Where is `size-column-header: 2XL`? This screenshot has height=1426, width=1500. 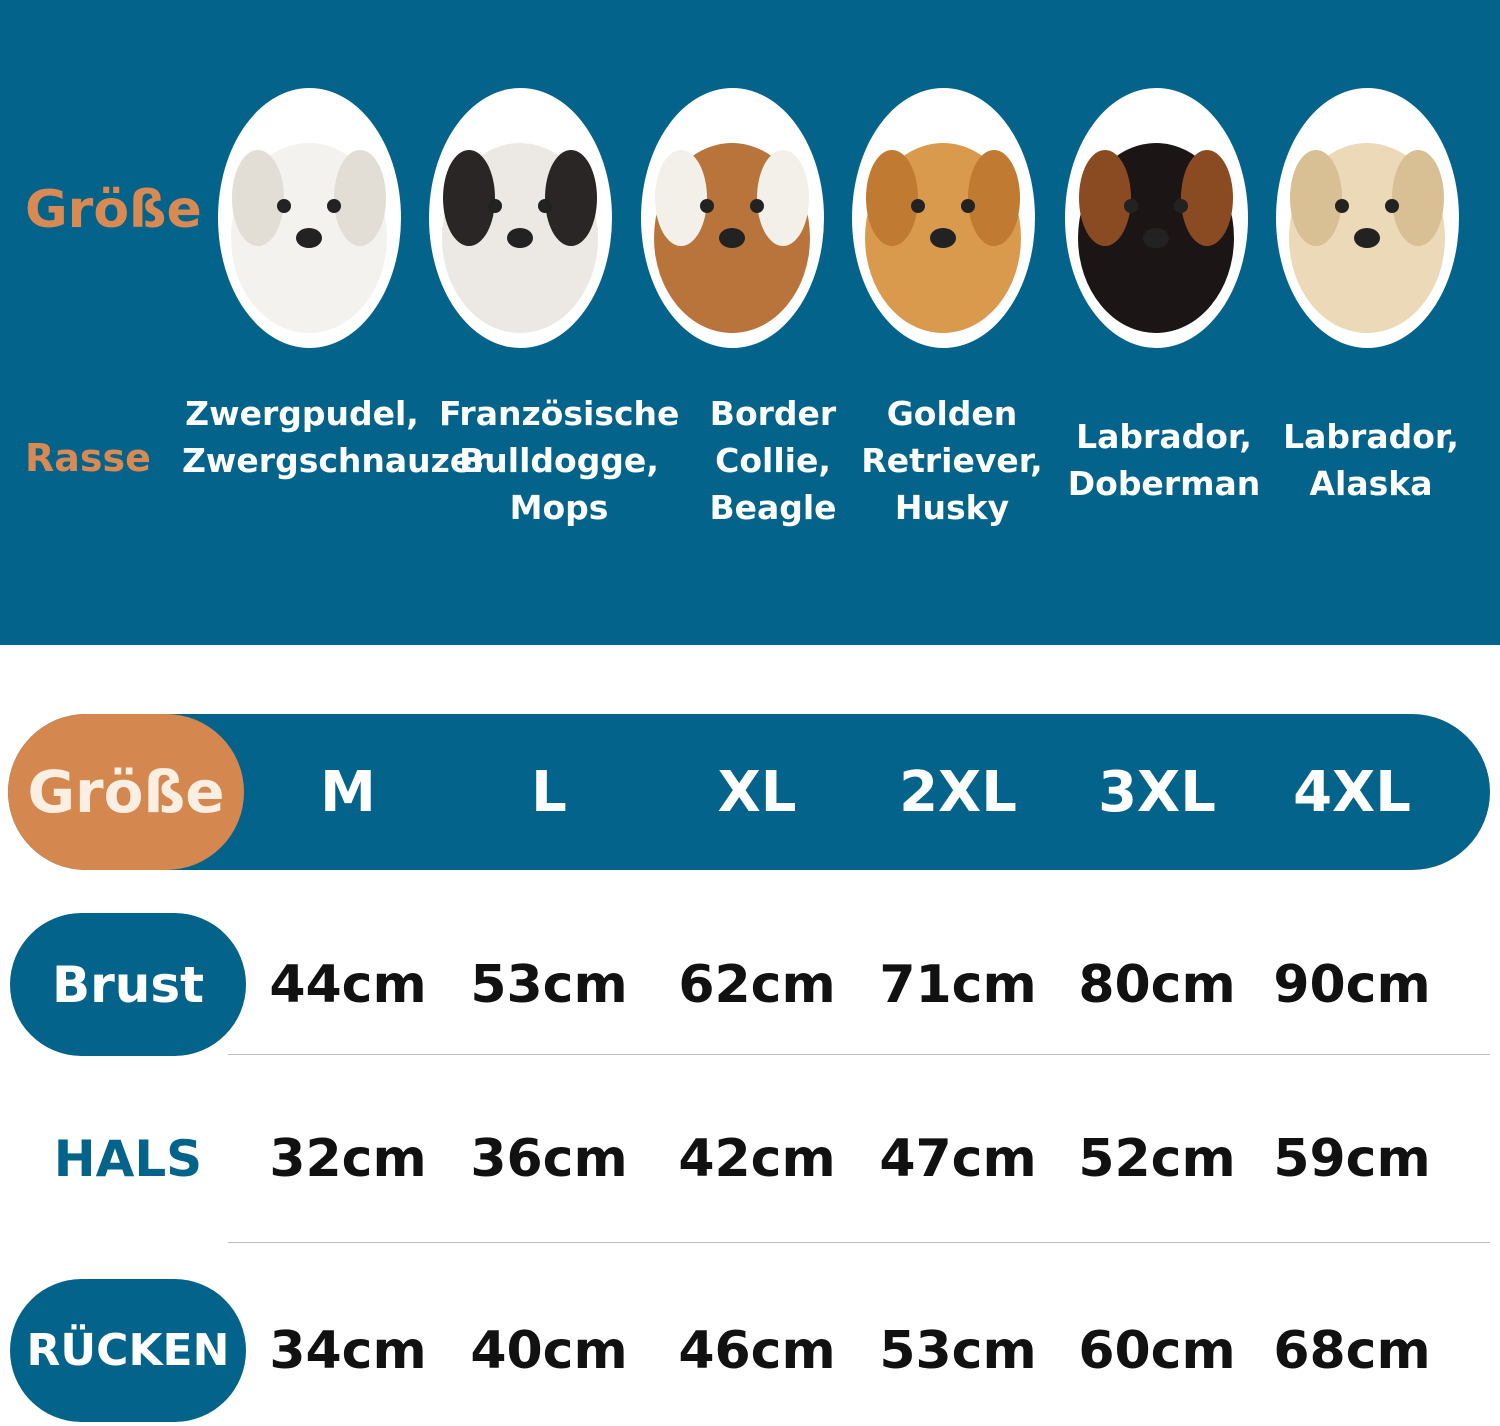
size-column-header: 2XL is located at coordinates (958, 792).